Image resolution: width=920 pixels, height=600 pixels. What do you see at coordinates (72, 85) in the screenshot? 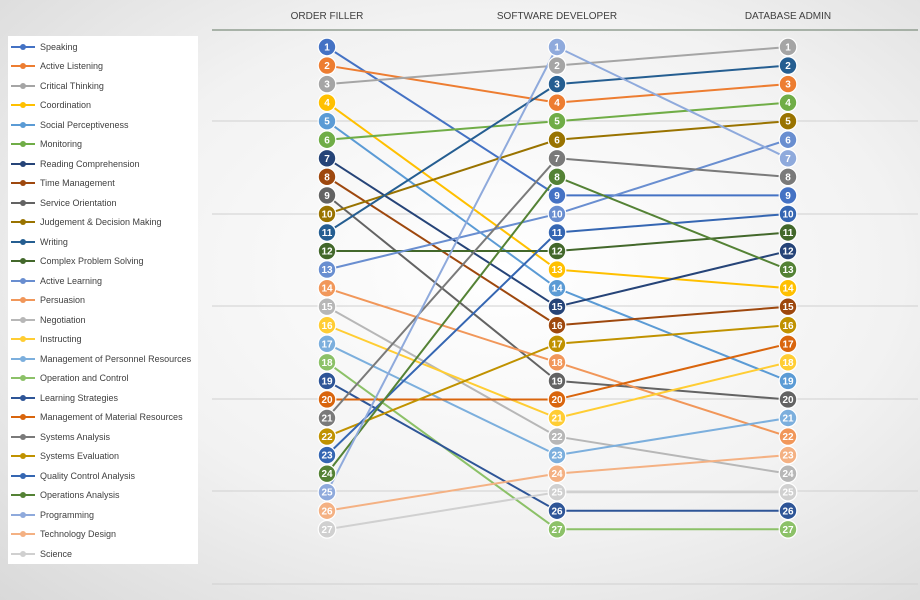
I see `legend-label: Critical Thinking` at bounding box center [72, 85].